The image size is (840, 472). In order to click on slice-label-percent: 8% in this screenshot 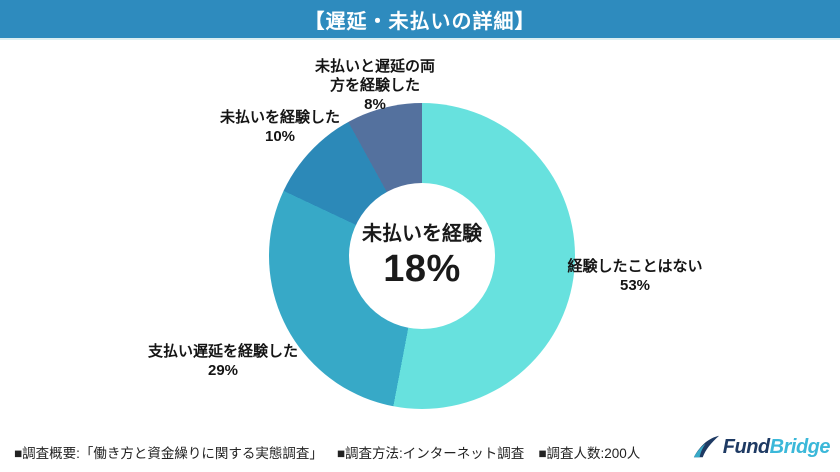, I will do `click(375, 104)`.